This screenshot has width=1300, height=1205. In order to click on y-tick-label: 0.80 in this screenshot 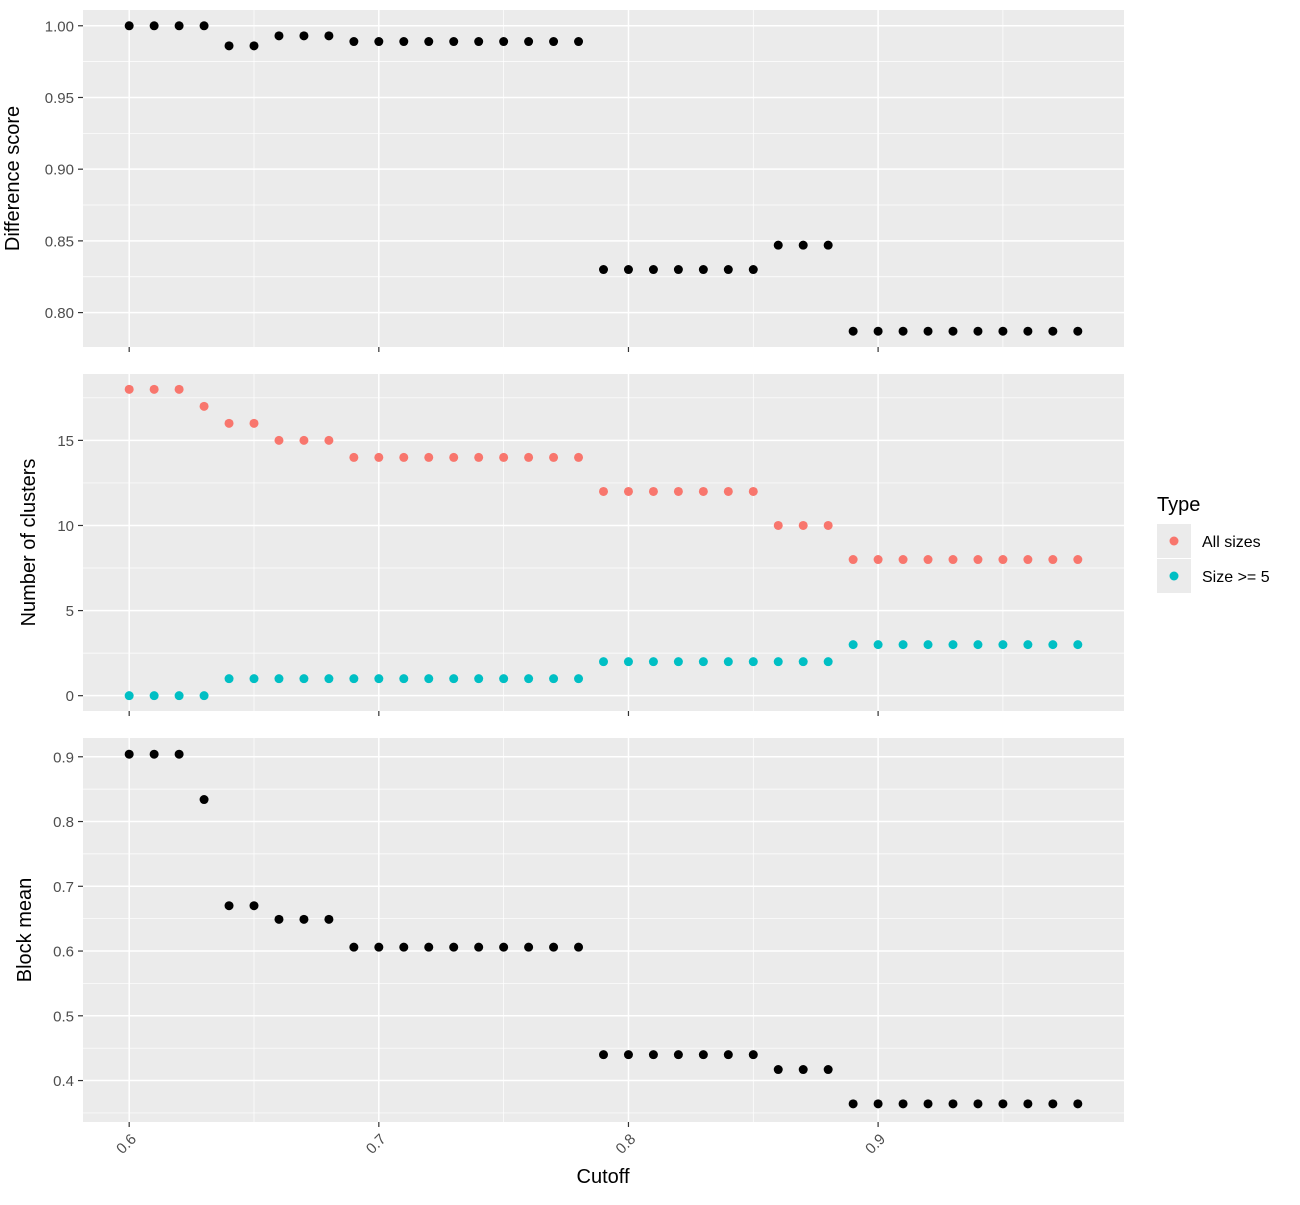, I will do `click(59, 313)`.